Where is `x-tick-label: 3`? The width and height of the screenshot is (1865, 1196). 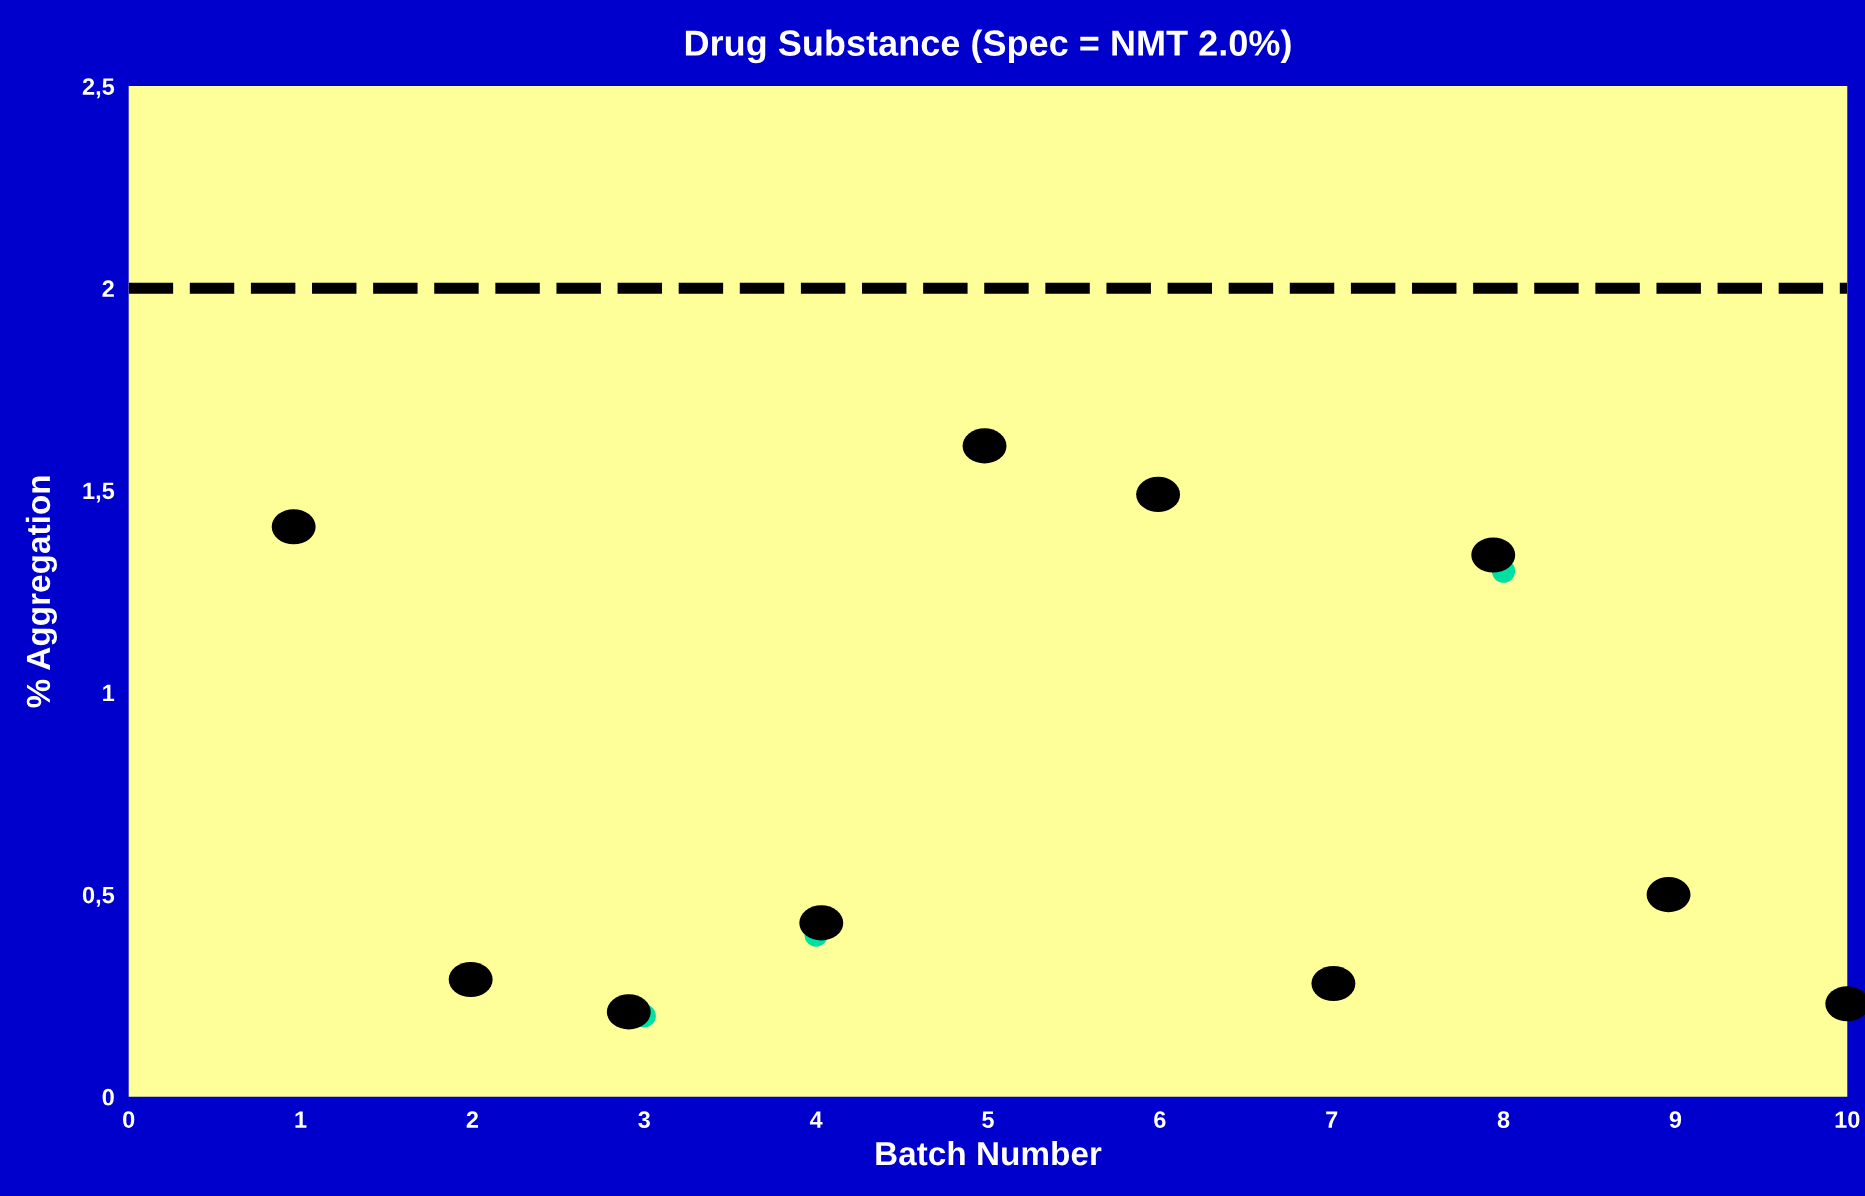
x-tick-label: 3 is located at coordinates (644, 1119).